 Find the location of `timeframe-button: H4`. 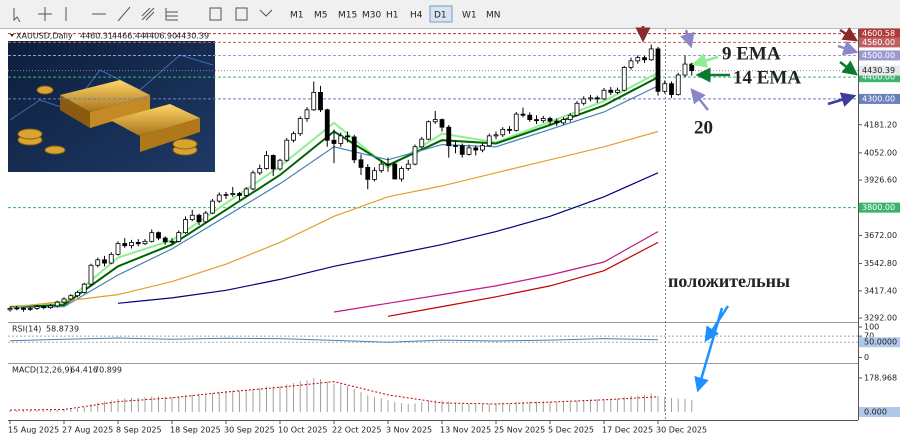

timeframe-button: H4 is located at coordinates (416, 16).